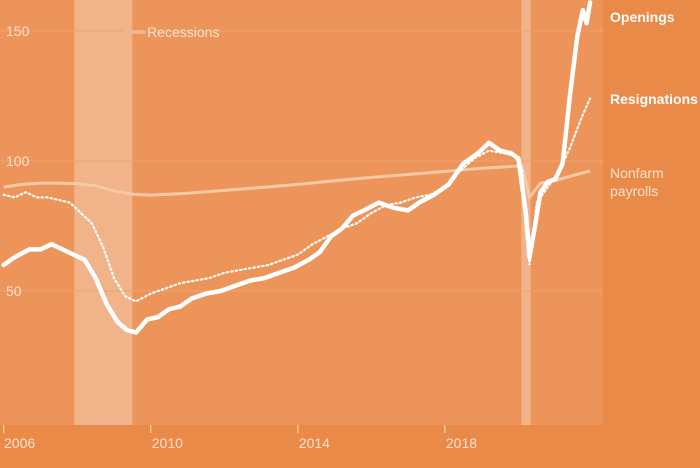 This screenshot has height=468, width=700. I want to click on series-label-nonfarm-payrolls: Nonfarm payrolls, so click(637, 182).